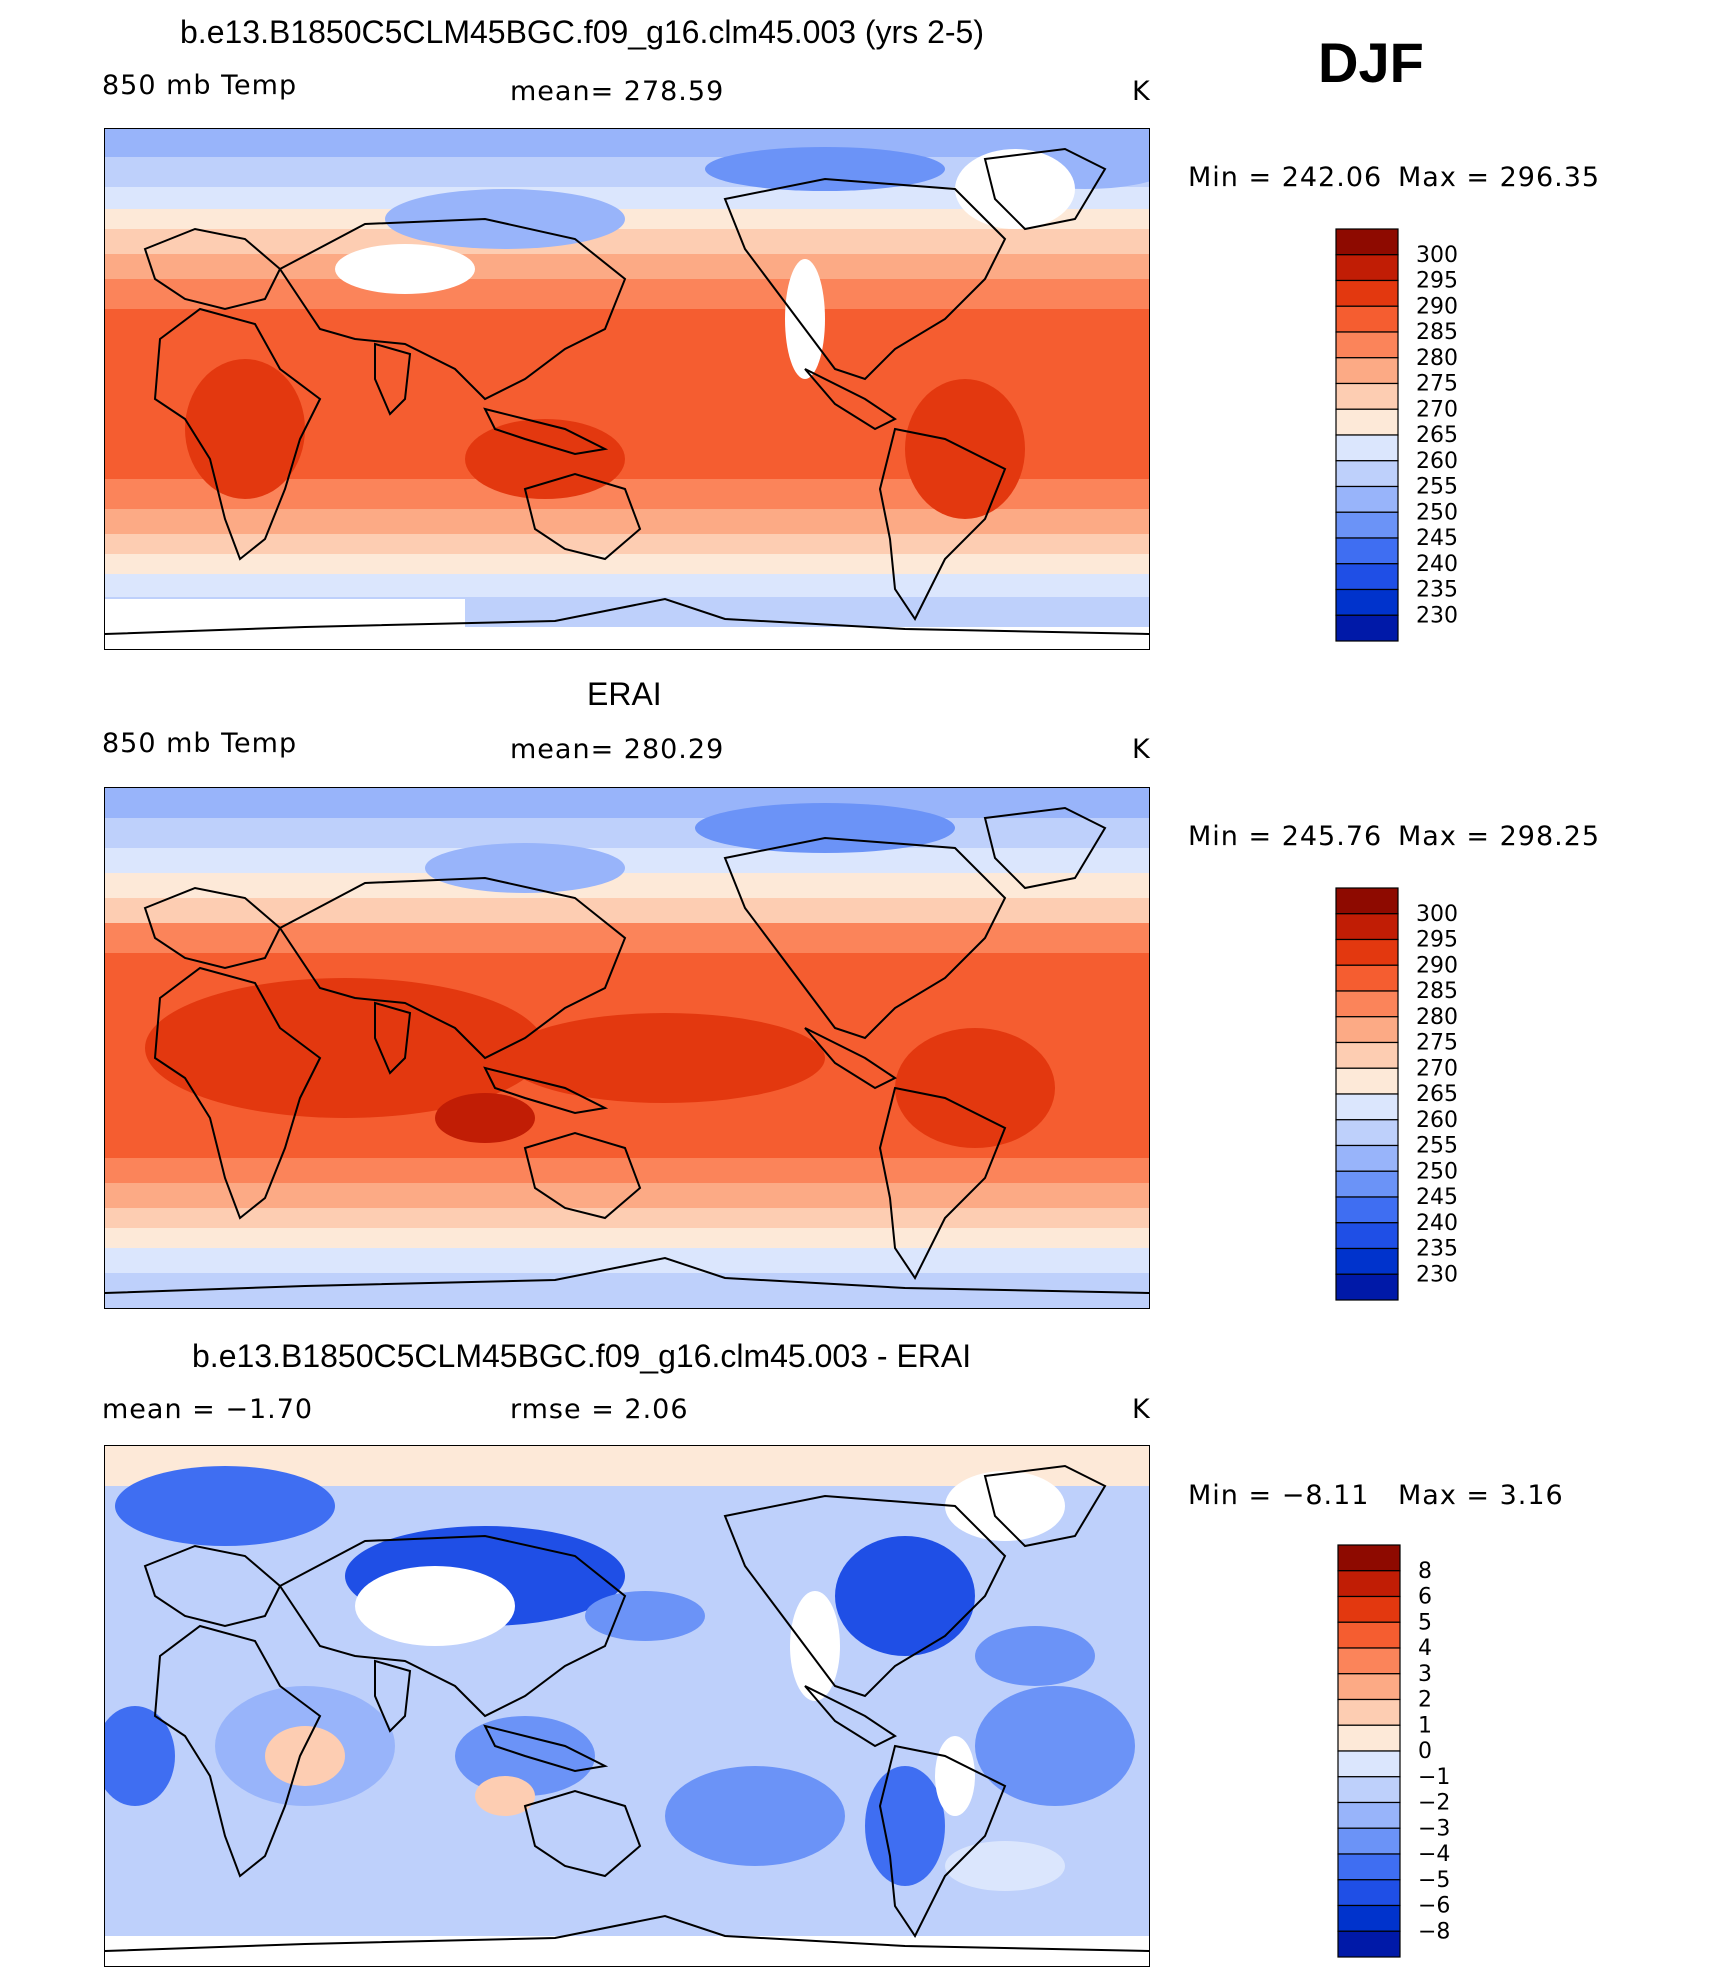 This screenshot has width=1710, height=1969. I want to click on panel-model-variable: 850 mb Temp, so click(200, 85).